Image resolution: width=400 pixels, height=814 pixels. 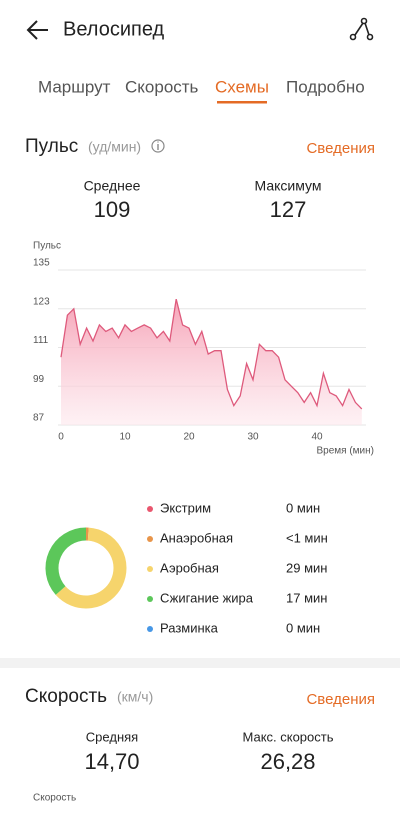 What do you see at coordinates (47, 246) in the screenshot?
I see `axis-label: Пульс` at bounding box center [47, 246].